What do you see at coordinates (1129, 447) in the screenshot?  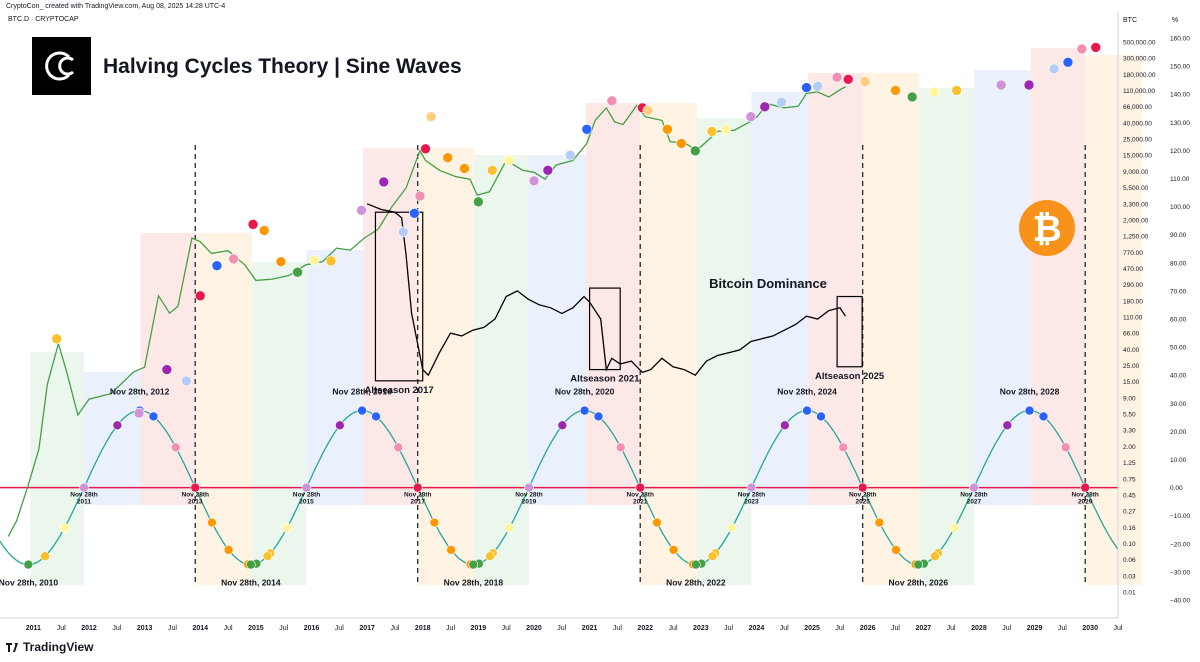 I see `btc-tick-label: 2.00` at bounding box center [1129, 447].